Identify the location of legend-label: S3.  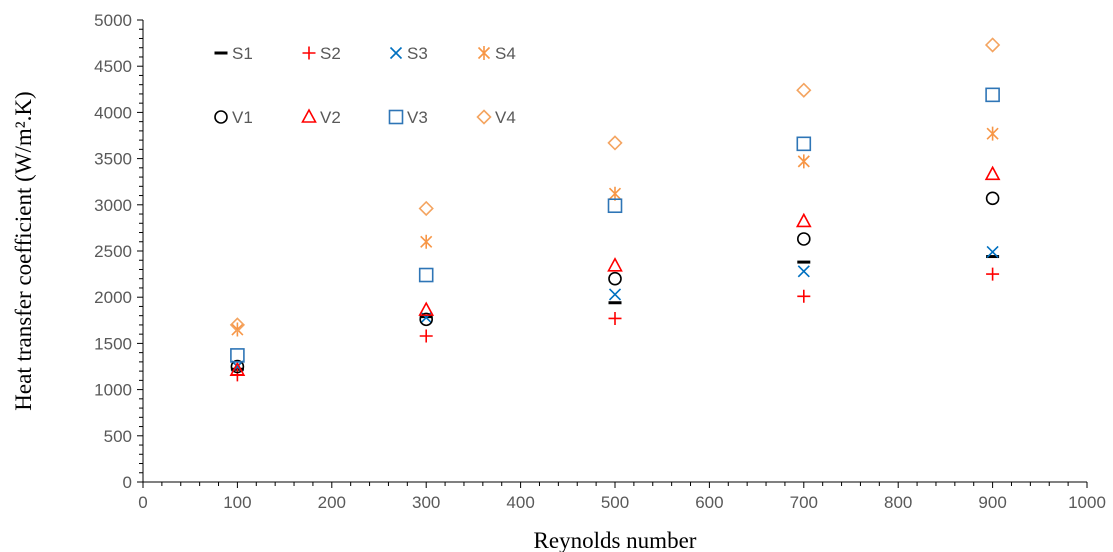
(417, 53).